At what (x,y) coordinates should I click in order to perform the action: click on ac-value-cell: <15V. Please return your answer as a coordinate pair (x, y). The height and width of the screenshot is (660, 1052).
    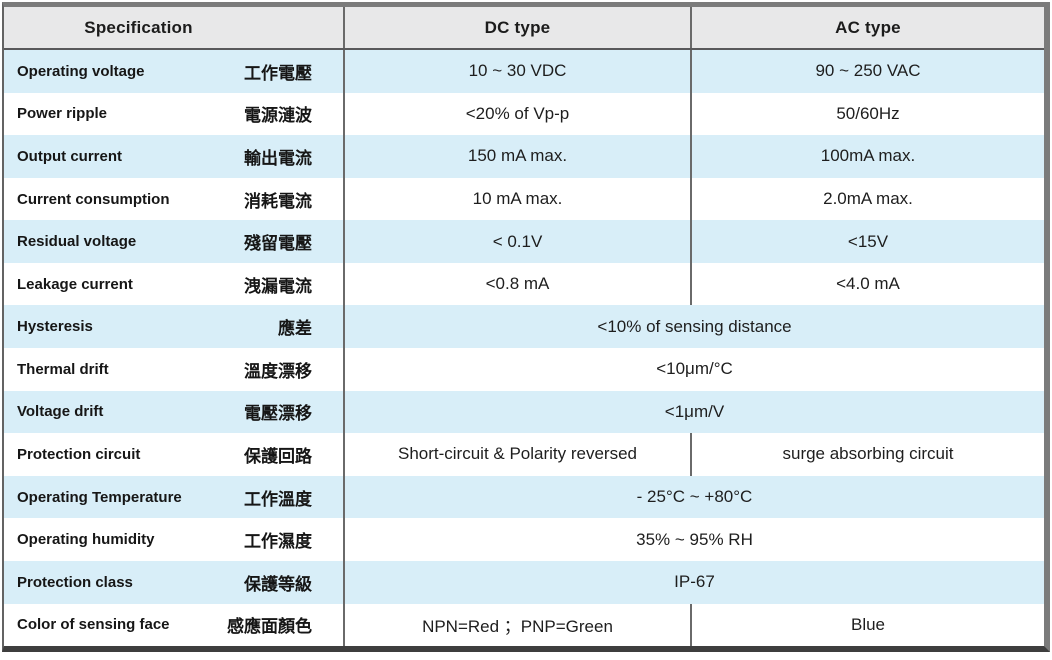
    Looking at the image, I should click on (868, 241).